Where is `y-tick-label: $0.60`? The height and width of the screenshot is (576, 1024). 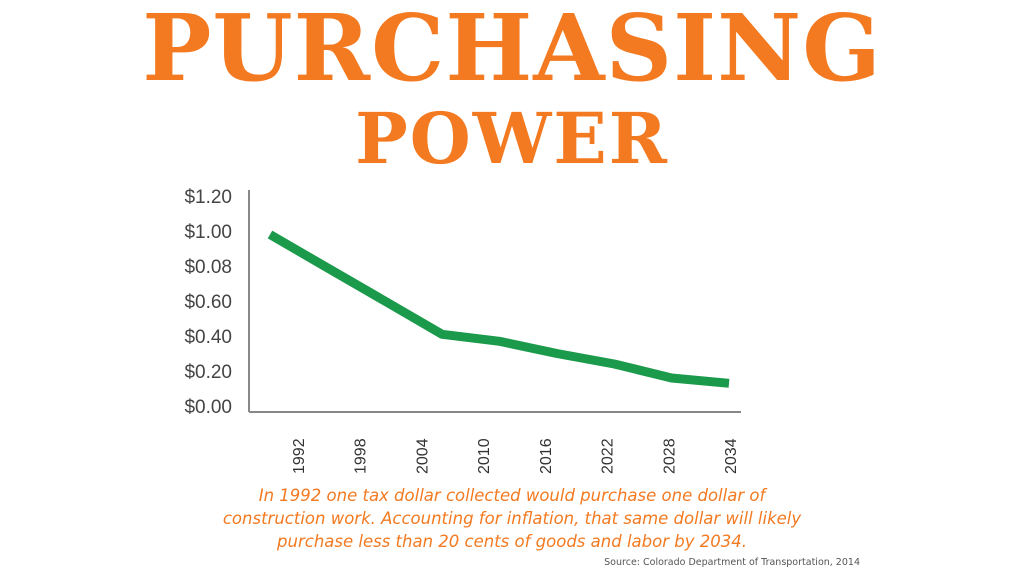
y-tick-label: $0.60 is located at coordinates (208, 302).